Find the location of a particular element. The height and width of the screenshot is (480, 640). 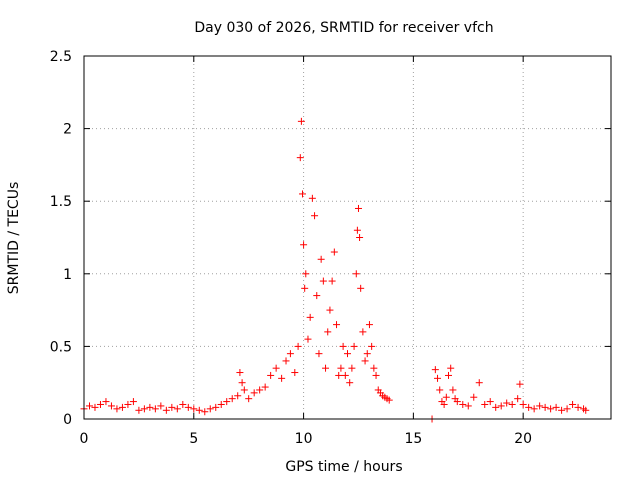

y-tick-label: 2.5 is located at coordinates (61, 57).